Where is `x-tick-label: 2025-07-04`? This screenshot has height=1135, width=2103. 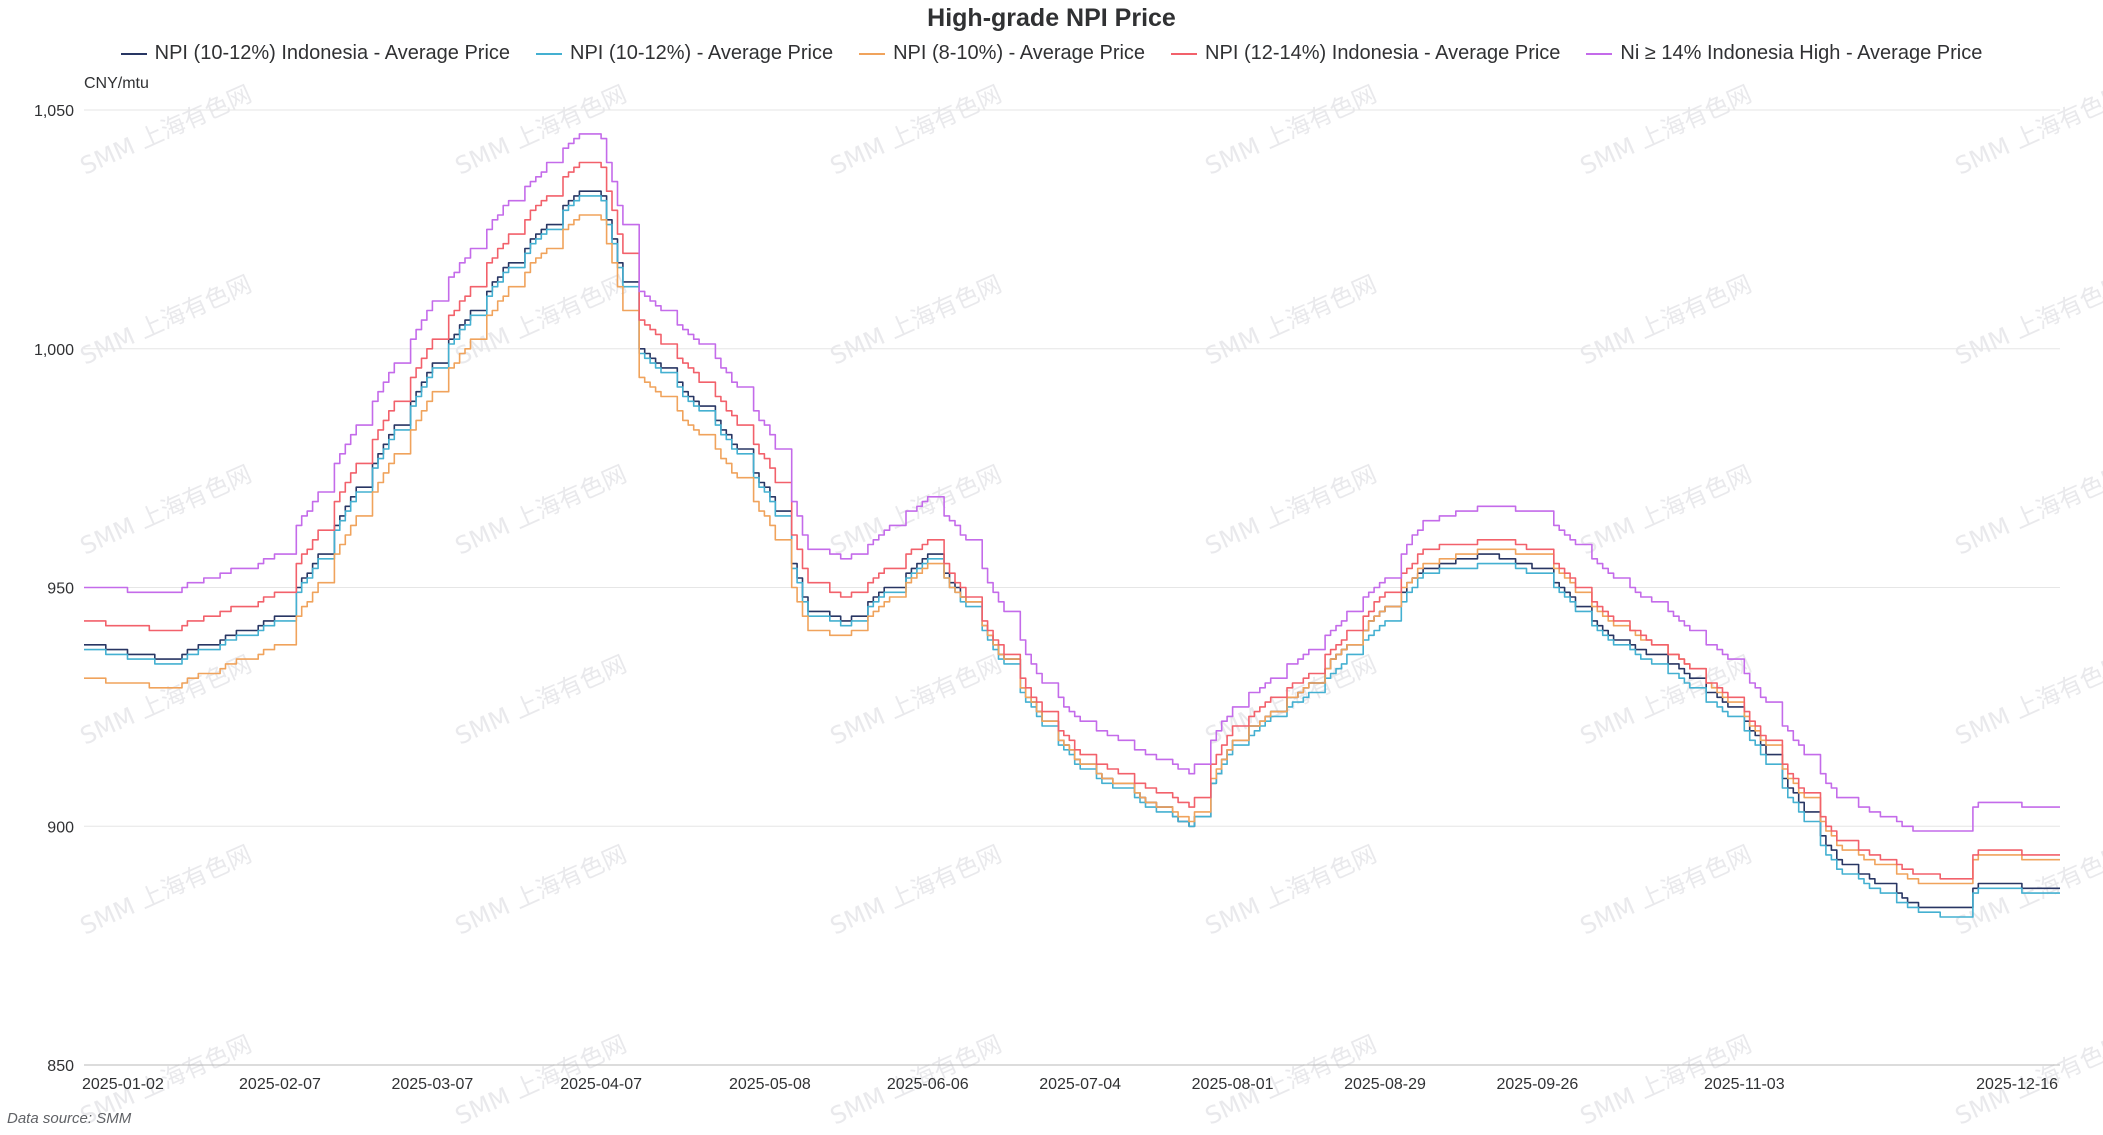 x-tick-label: 2025-07-04 is located at coordinates (1080, 1084).